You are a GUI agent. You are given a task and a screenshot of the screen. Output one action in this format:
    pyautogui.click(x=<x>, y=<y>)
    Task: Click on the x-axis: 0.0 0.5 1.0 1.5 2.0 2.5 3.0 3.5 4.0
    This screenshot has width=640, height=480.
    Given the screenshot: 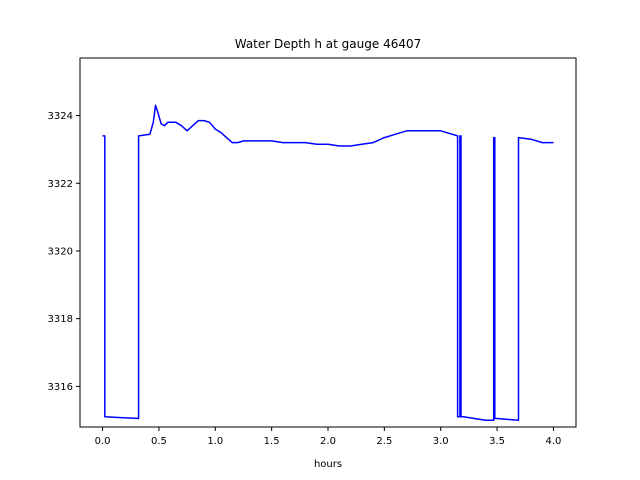 What is the action you would take?
    pyautogui.click(x=328, y=437)
    